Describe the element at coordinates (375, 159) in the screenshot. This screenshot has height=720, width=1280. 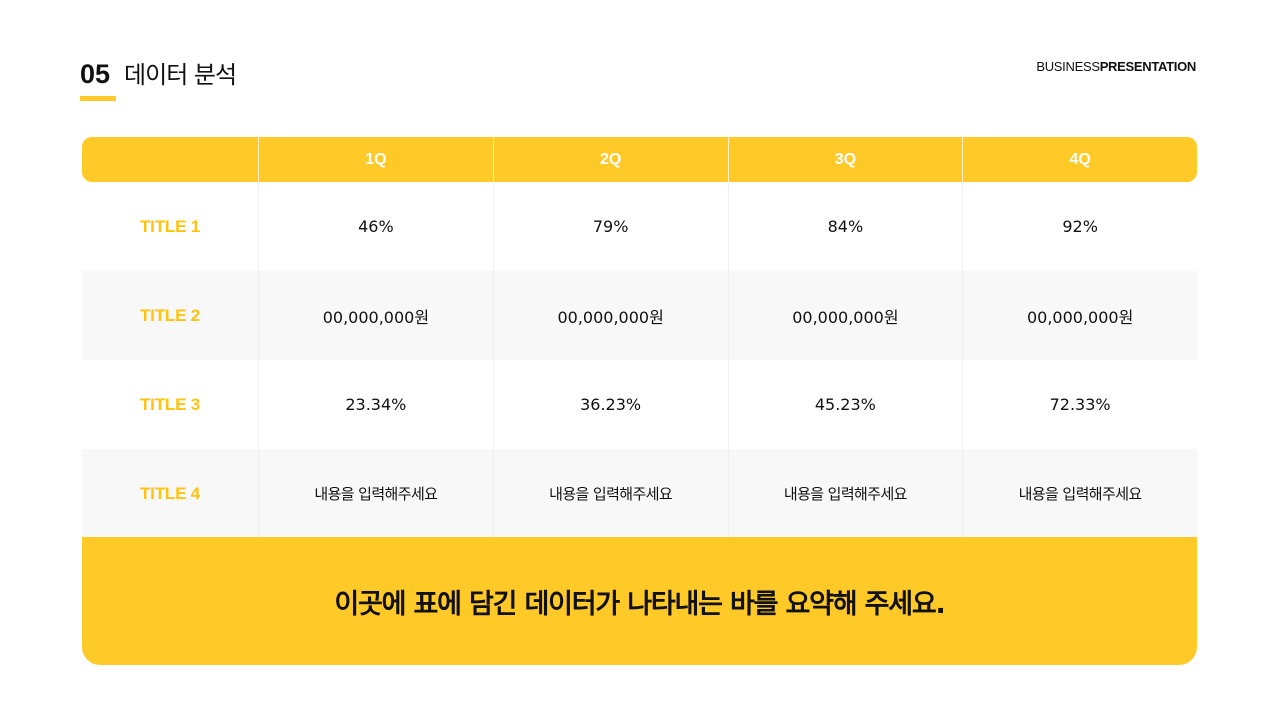
I see `header-cell-1q: 1Q` at that location.